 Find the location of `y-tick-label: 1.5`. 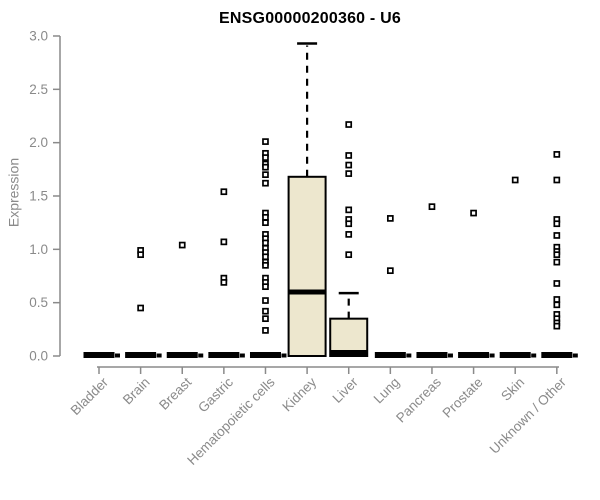

y-tick-label: 1.5 is located at coordinates (38, 195).